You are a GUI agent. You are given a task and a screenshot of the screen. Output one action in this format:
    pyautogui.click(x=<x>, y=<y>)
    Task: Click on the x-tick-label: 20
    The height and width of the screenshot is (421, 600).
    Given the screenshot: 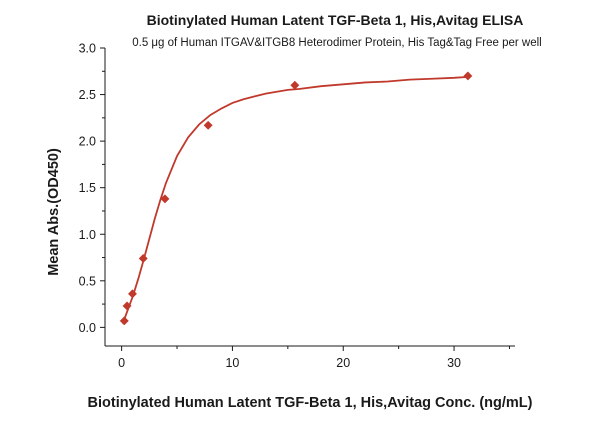 What is the action you would take?
    pyautogui.click(x=343, y=363)
    